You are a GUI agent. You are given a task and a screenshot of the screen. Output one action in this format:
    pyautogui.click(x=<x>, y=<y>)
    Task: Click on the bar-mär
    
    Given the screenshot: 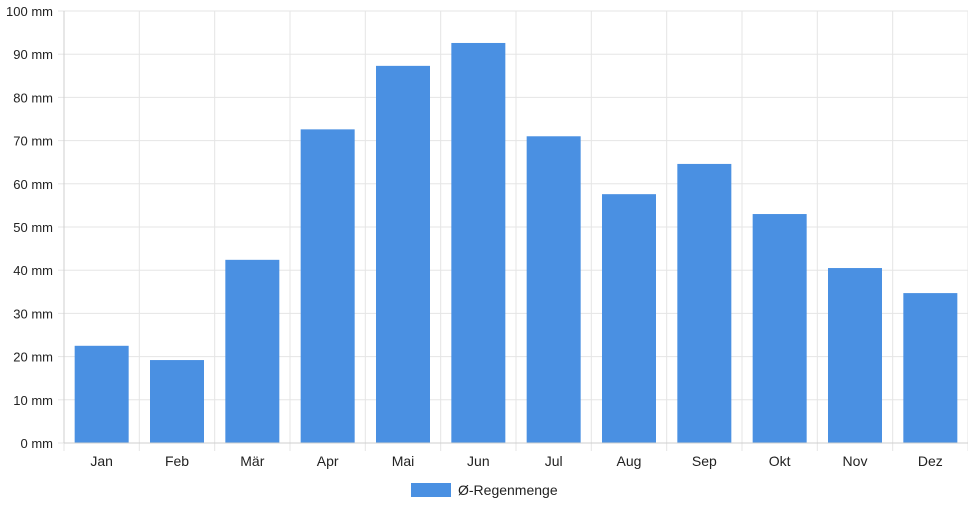 What is the action you would take?
    pyautogui.click(x=252, y=351)
    